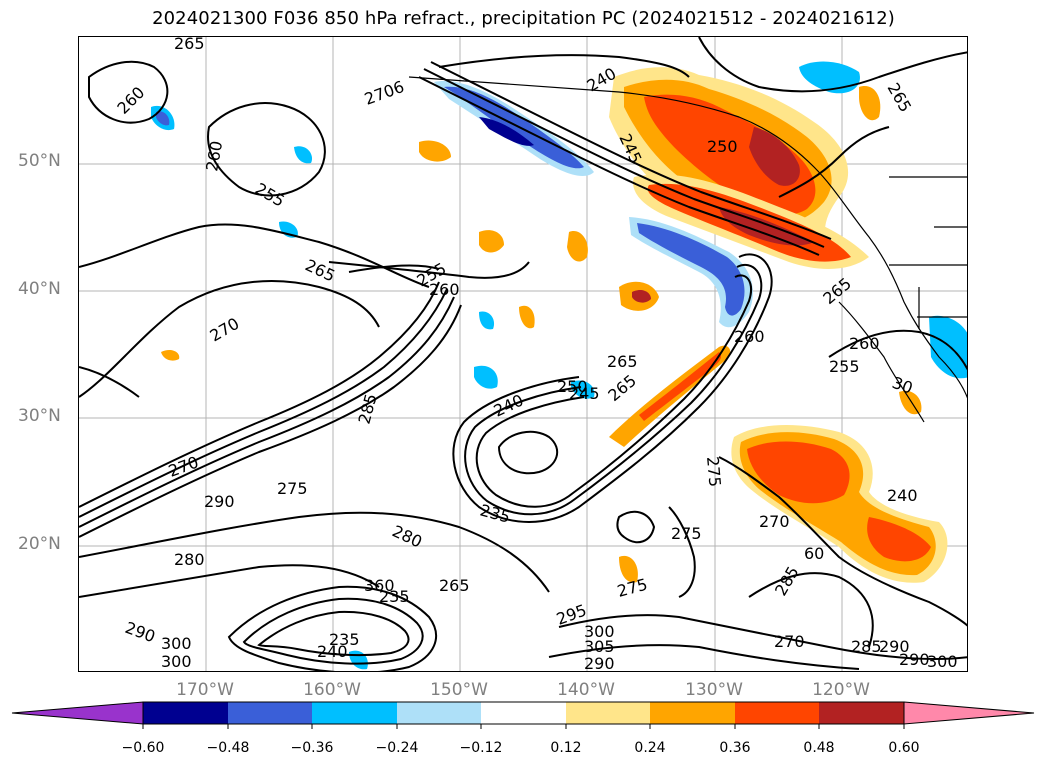  What do you see at coordinates (39, 161) in the screenshot?
I see `lat-label-50n: 50°N` at bounding box center [39, 161].